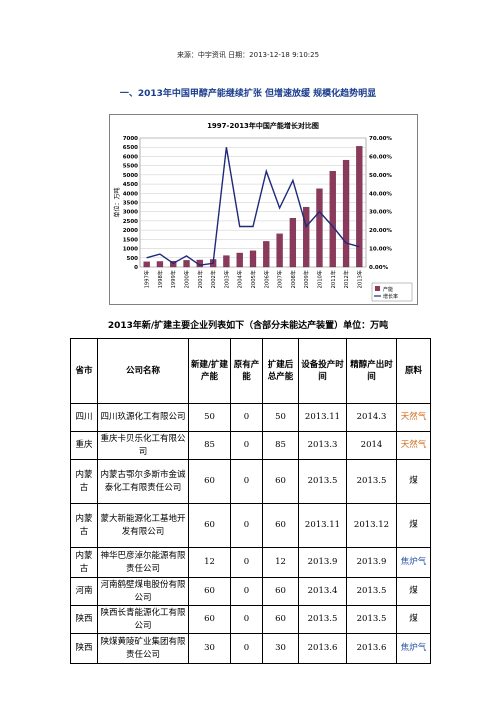 The width and height of the screenshot is (496, 702). I want to click on y-tick-label: 5500, so click(130, 167).